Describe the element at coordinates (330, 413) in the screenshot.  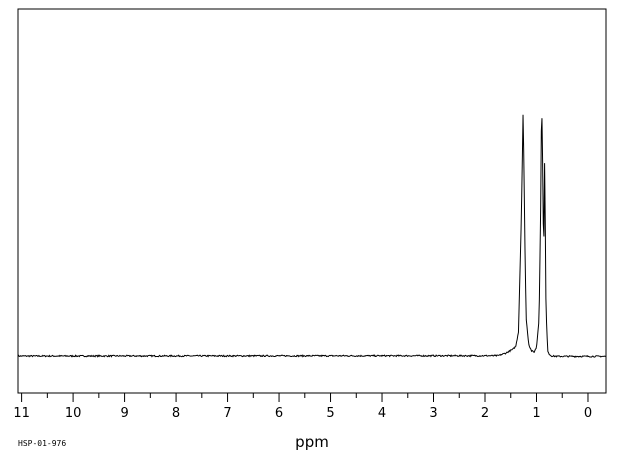
I see `x-tick-label: 5` at that location.